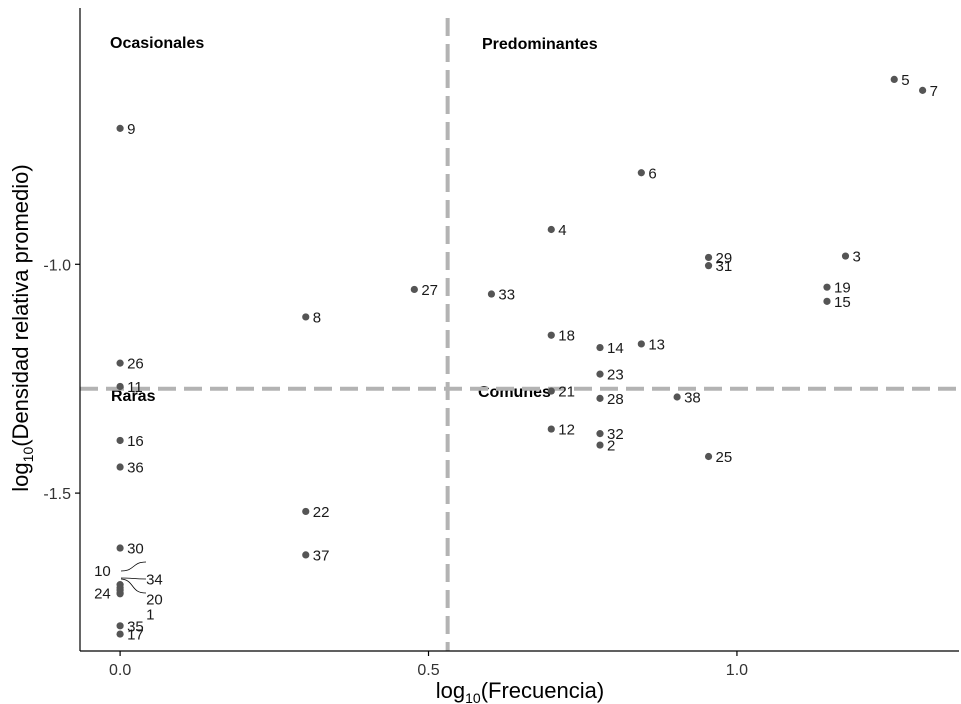  What do you see at coordinates (934, 91) in the screenshot?
I see `point-label-7: 7` at bounding box center [934, 91].